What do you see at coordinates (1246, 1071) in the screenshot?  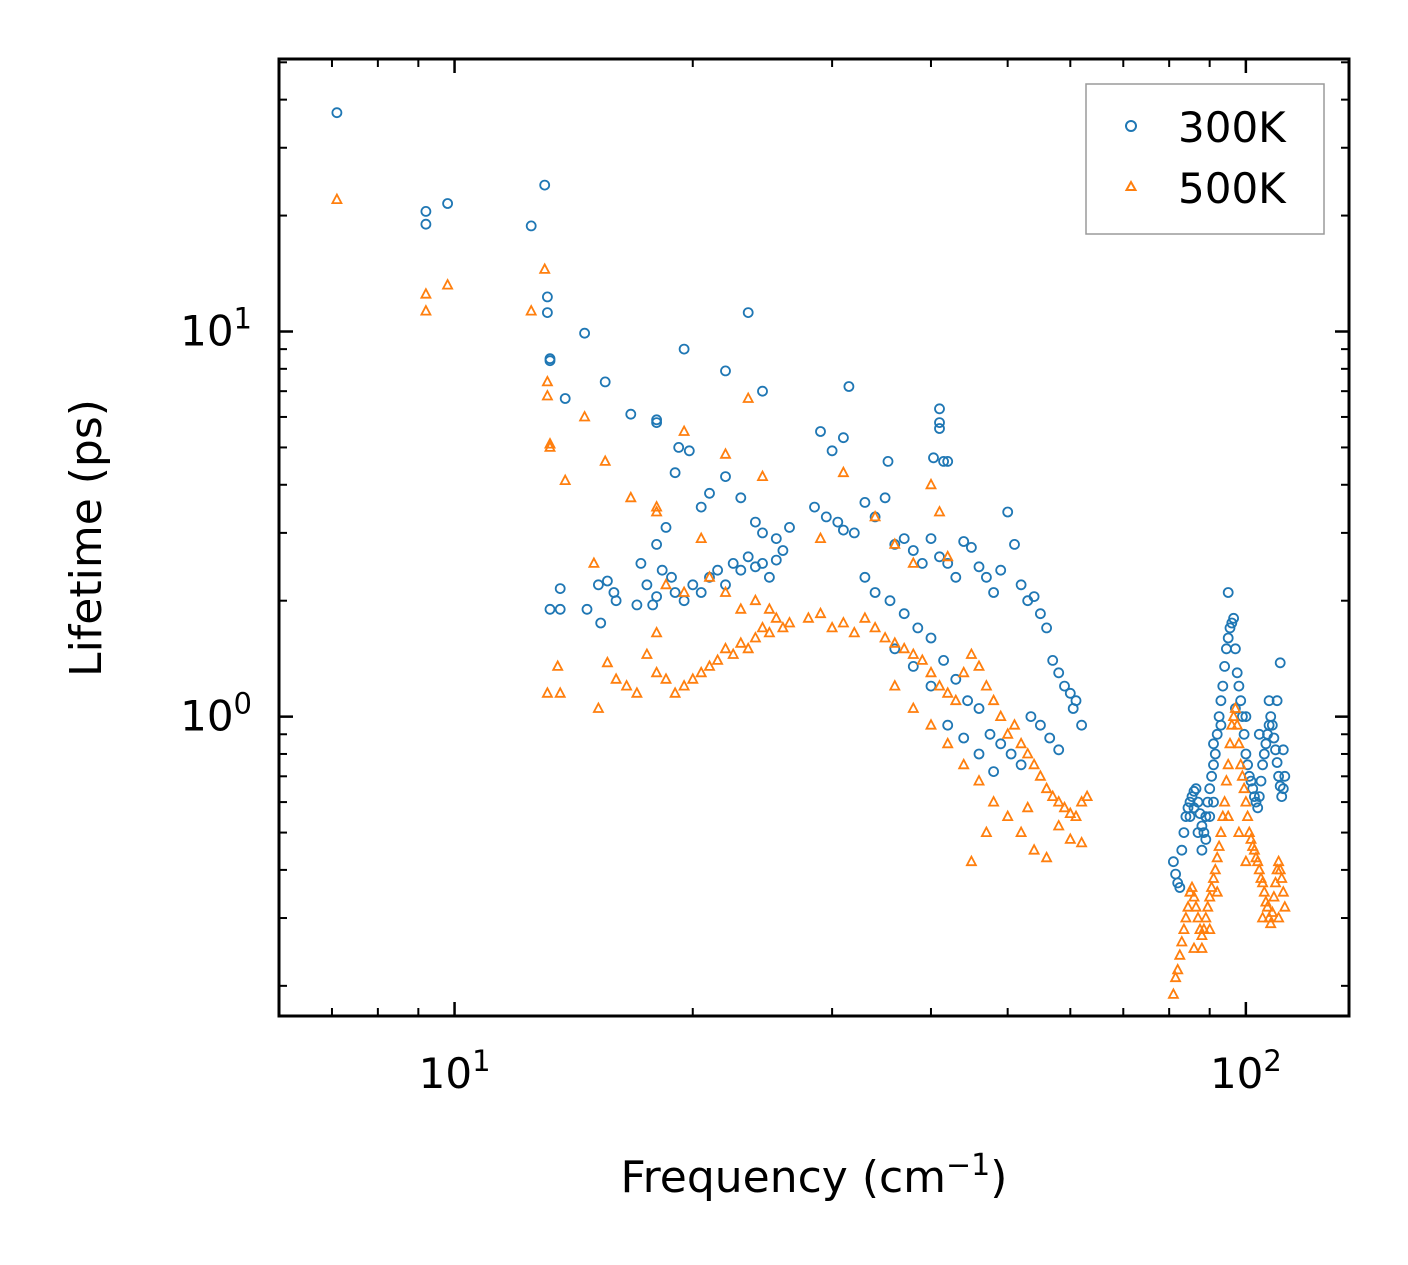 I see `x-tick-label-100: 102` at bounding box center [1246, 1071].